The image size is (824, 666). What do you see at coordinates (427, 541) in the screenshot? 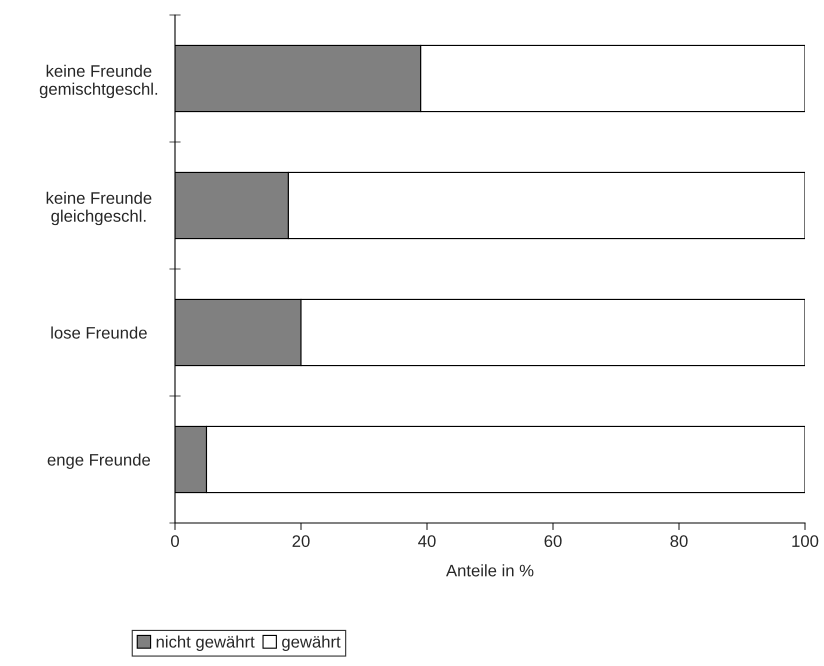
I see `x-tick-label: 40` at bounding box center [427, 541].